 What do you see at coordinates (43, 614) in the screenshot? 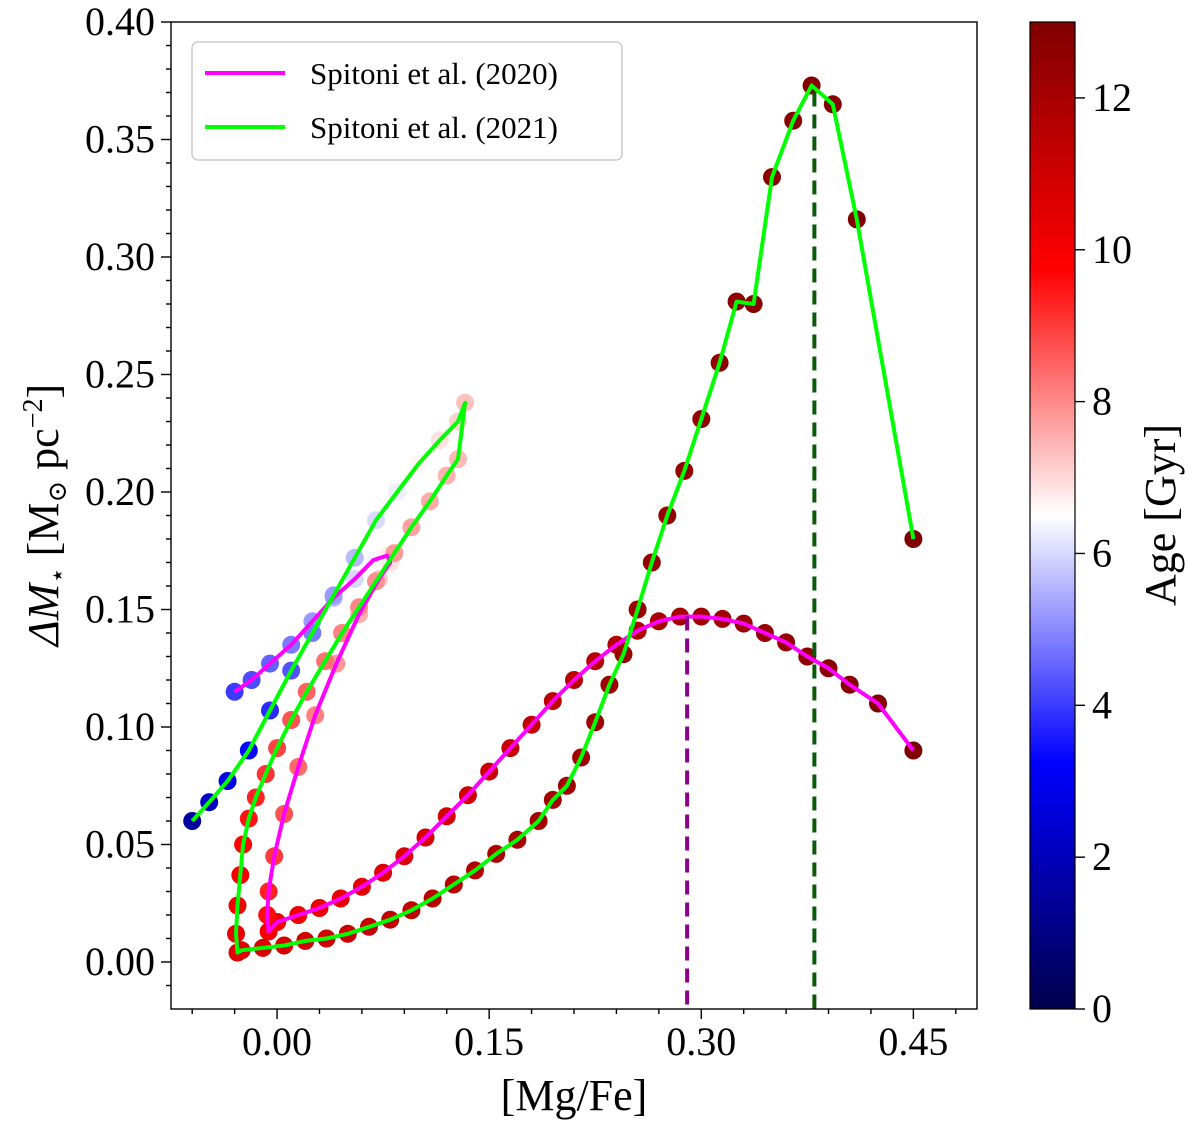
I see `y-axis-title-symbol: ΔM` at bounding box center [43, 614].